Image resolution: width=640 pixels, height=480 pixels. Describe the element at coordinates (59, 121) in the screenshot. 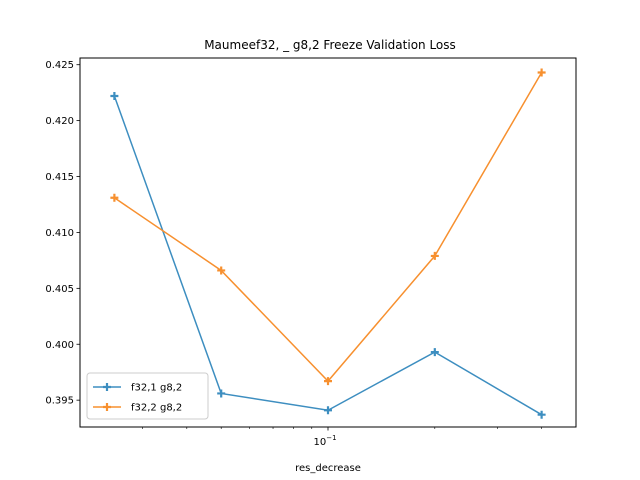

I see `y-tick-label: 0.420` at that location.